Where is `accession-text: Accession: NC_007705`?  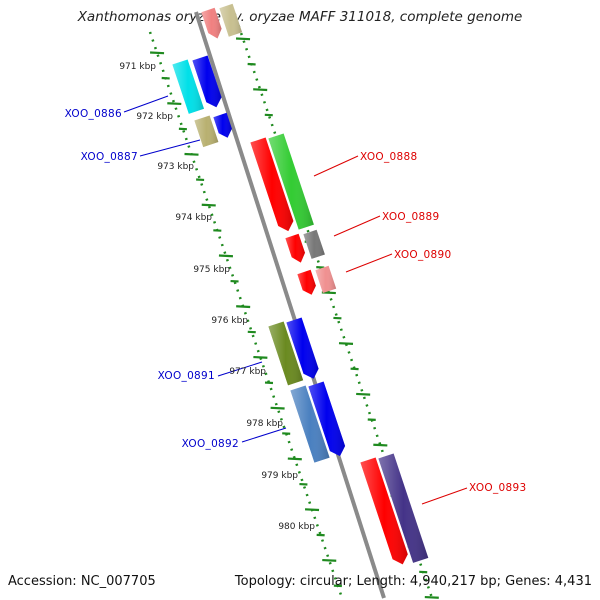 accession-text: Accession: NC_007705 is located at coordinates (82, 581).